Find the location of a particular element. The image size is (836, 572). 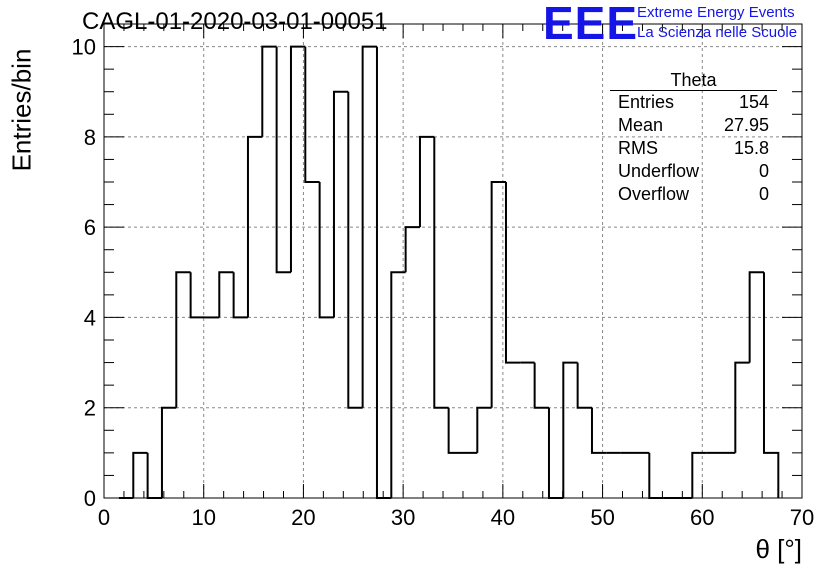

y-tick-label: 10 is located at coordinates (84, 47).